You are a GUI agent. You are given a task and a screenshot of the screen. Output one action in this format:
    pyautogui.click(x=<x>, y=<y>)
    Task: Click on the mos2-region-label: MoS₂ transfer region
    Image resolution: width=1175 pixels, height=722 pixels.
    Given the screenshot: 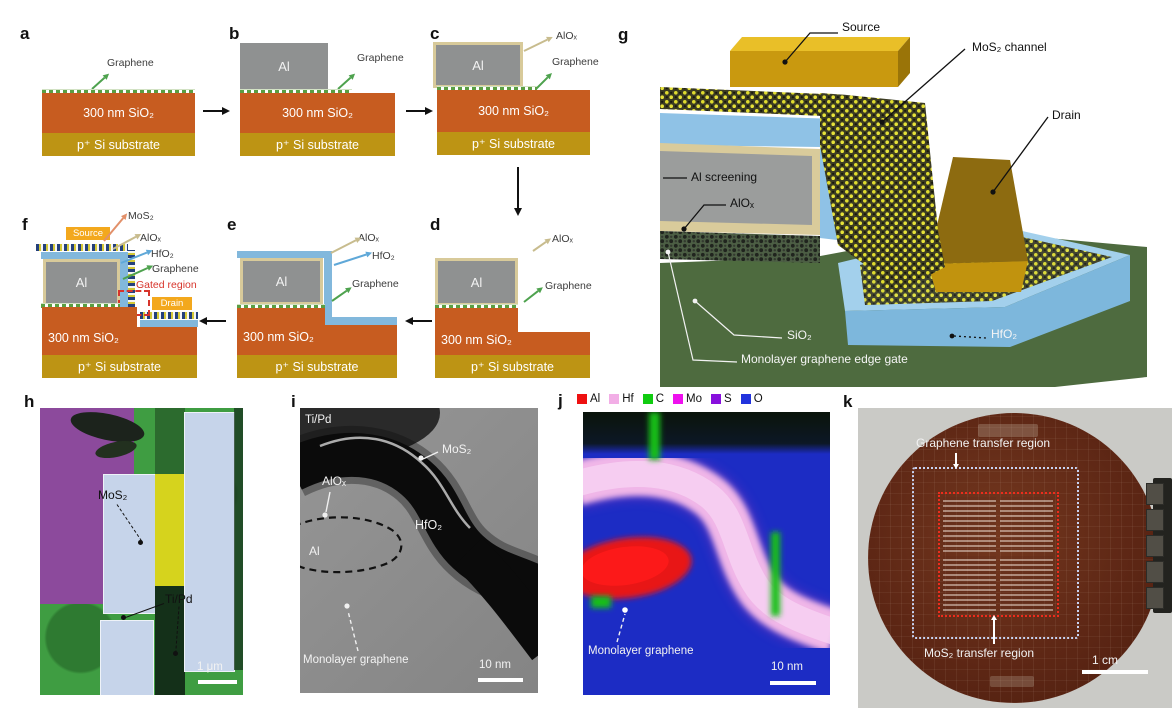 What is the action you would take?
    pyautogui.click(x=979, y=653)
    